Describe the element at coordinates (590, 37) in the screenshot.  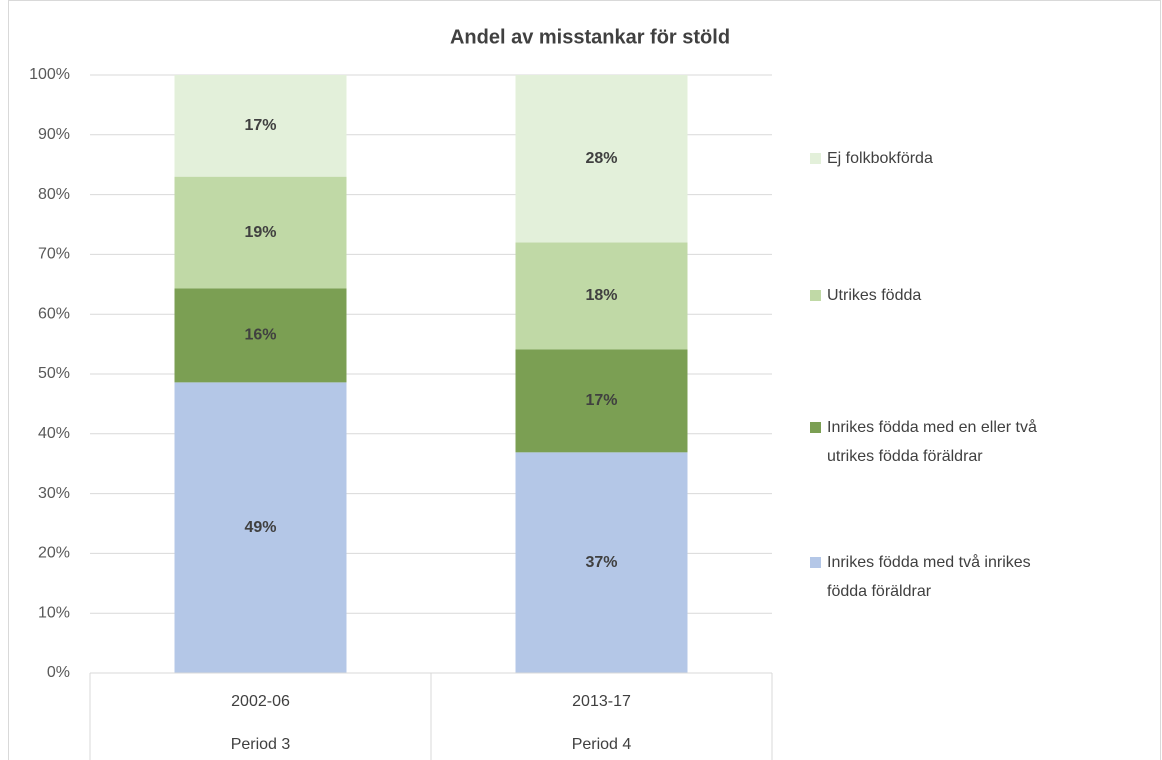
I see `chart-title: Andel av misstankar för stöld` at that location.